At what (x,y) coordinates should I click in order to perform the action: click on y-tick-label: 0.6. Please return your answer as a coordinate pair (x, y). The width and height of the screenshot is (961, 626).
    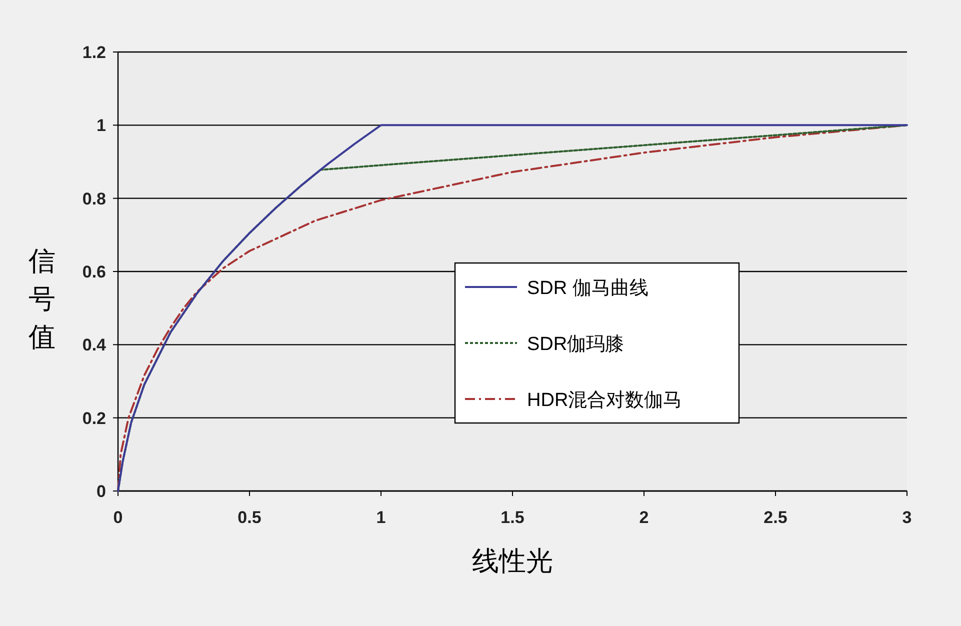
    Looking at the image, I should click on (94, 272).